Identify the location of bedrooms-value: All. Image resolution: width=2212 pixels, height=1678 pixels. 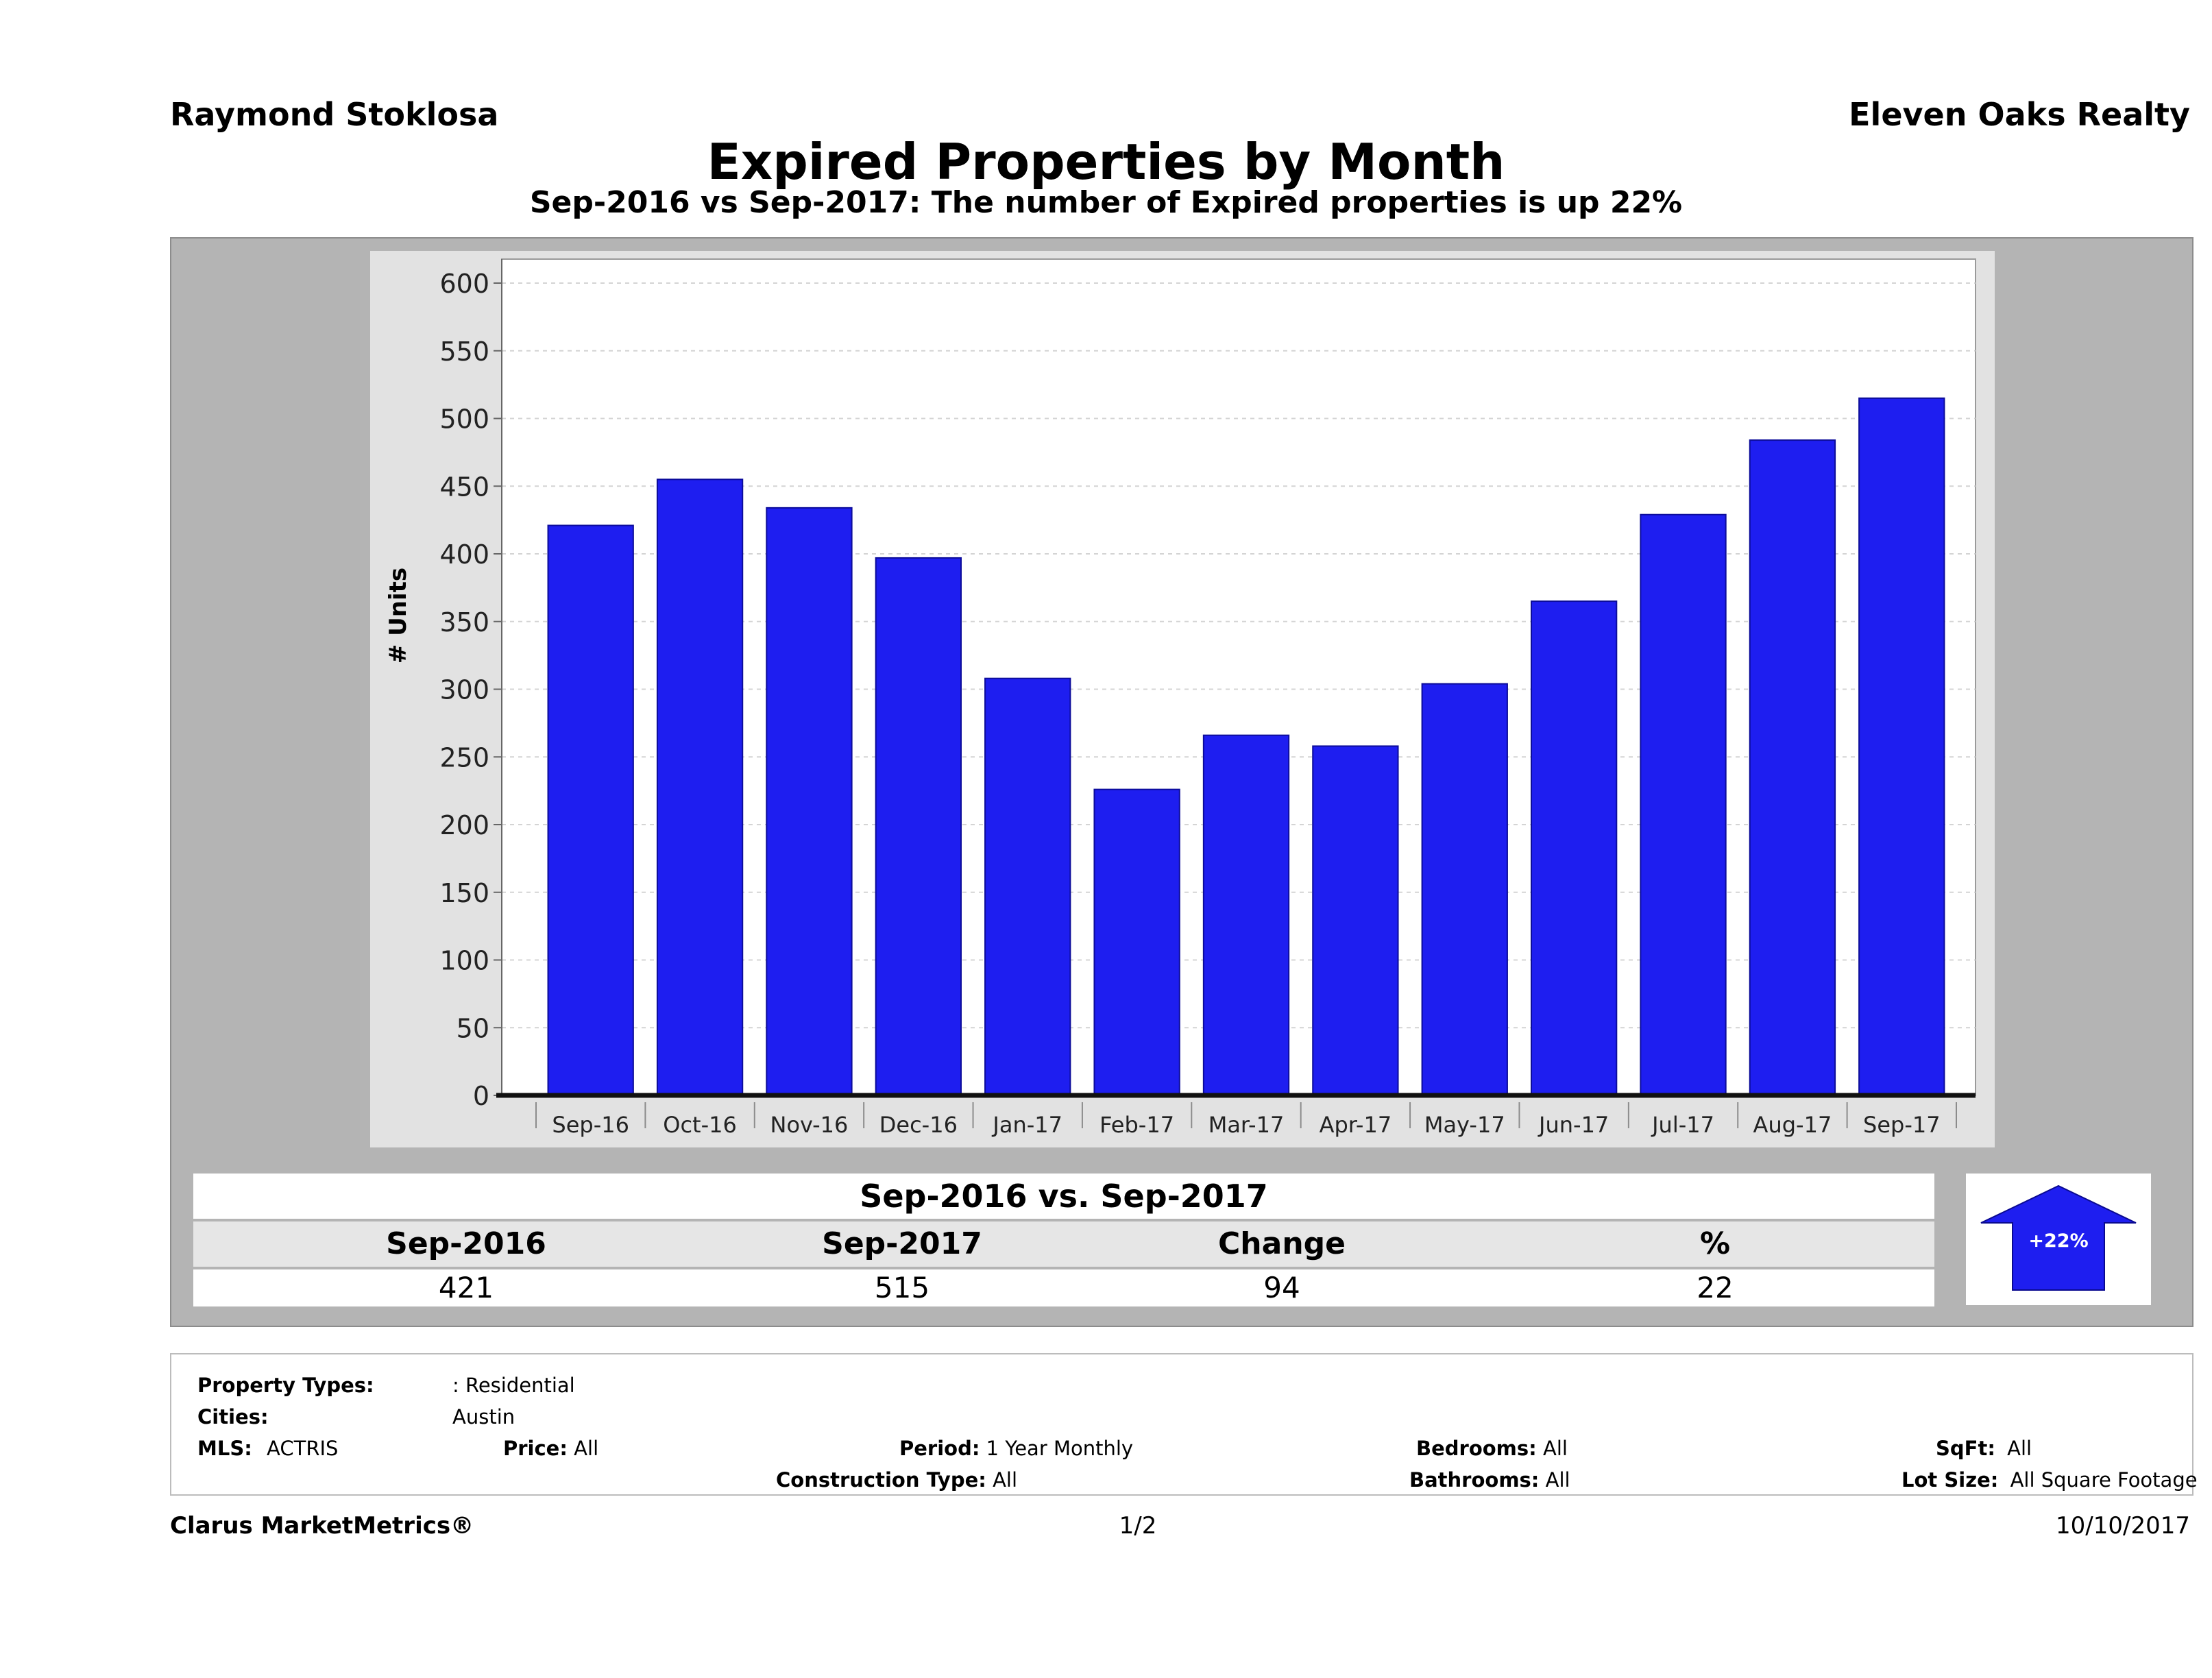
(1555, 1448).